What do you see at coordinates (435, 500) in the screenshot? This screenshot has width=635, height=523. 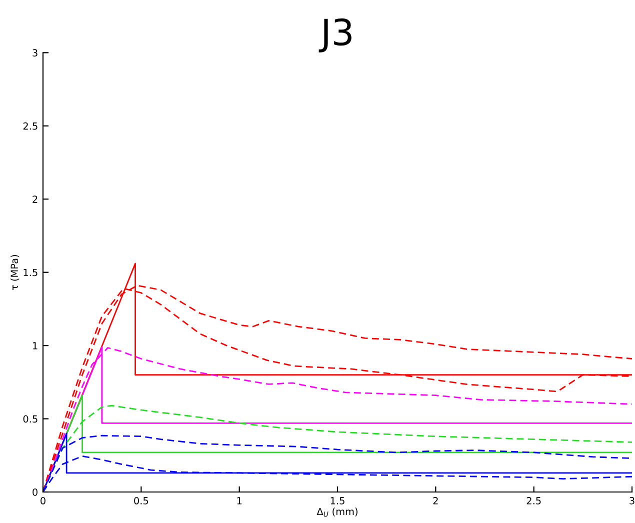 I see `x-tick-label: 2` at bounding box center [435, 500].